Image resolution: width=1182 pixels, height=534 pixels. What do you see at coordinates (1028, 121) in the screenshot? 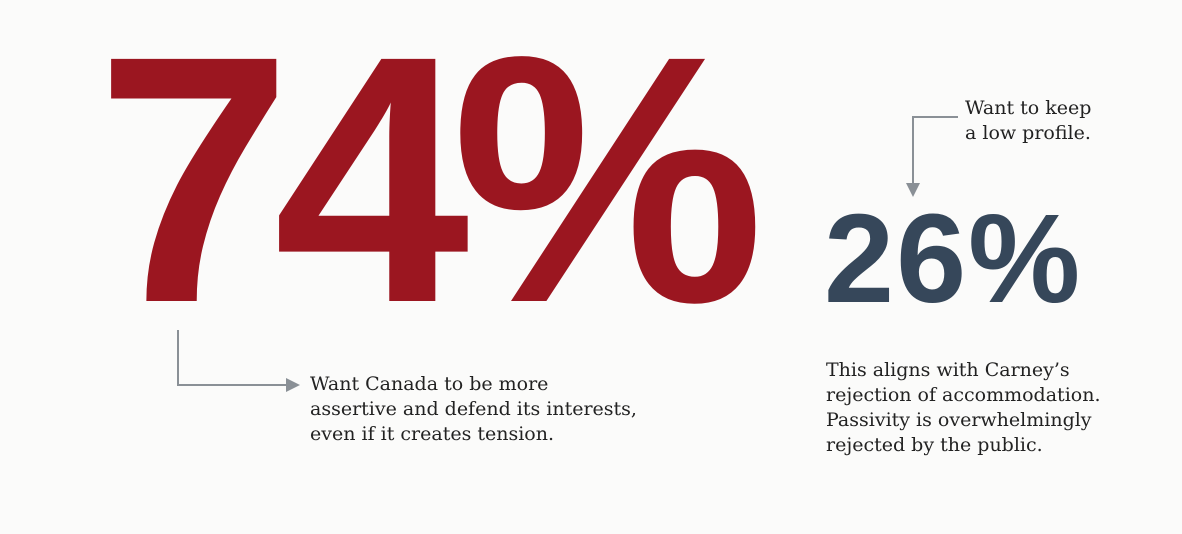
I see `minor-caption: Want to keep a low profile.` at bounding box center [1028, 121].